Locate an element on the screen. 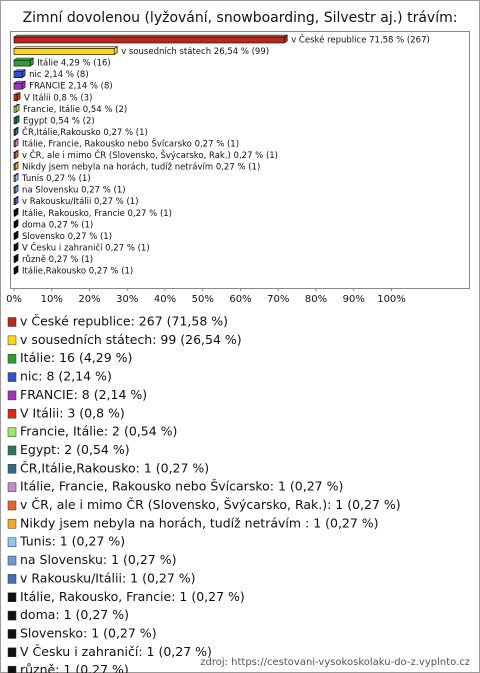 The height and width of the screenshot is (673, 480). value-label: Tunis 0,27 % (1) is located at coordinates (56, 179).